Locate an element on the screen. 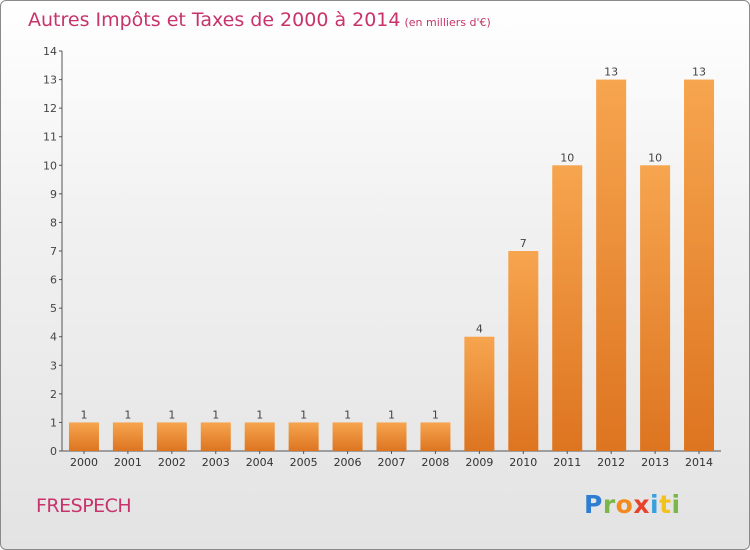  y-tick-label: 0 is located at coordinates (53, 451).